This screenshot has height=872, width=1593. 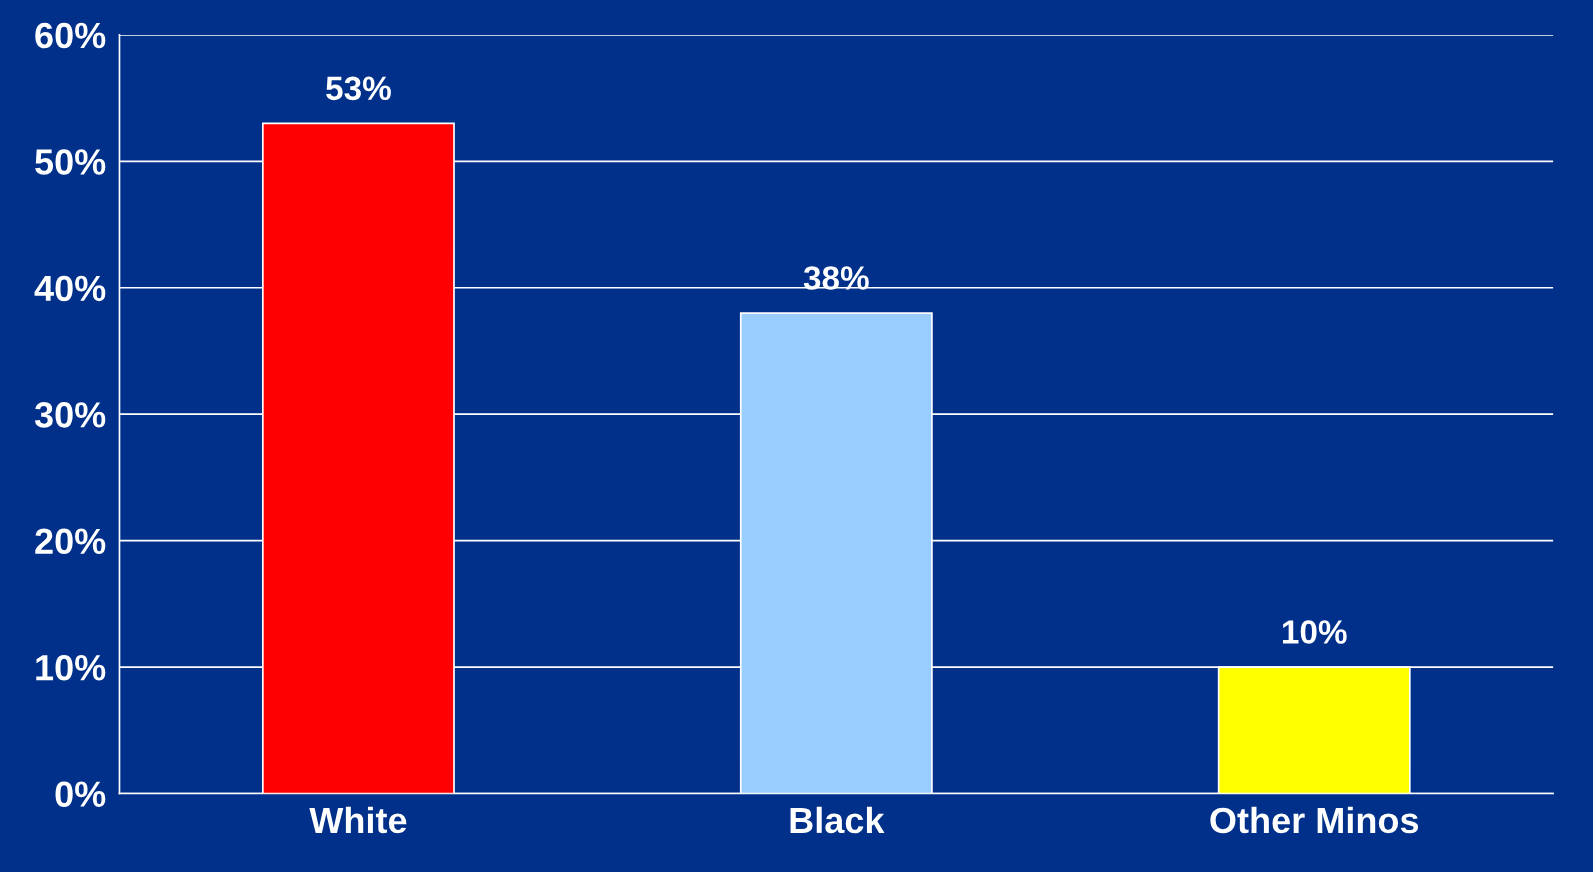 What do you see at coordinates (70, 415) in the screenshot?
I see `y-tick-label: 30%` at bounding box center [70, 415].